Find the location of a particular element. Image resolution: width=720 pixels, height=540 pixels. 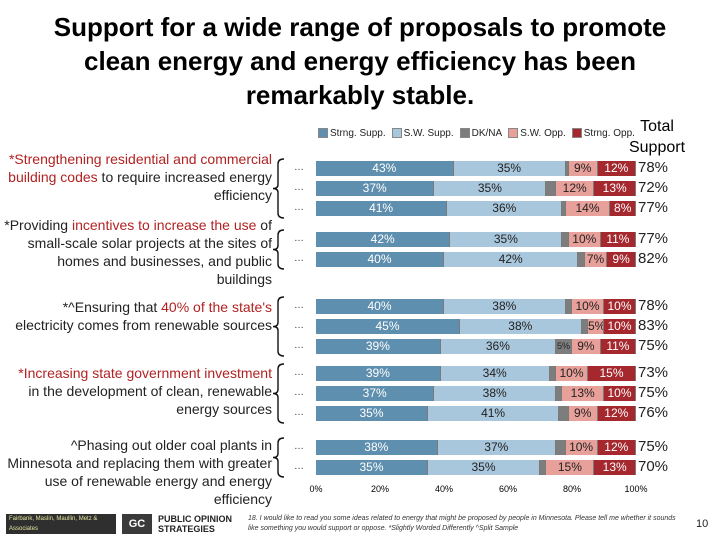

total-support-value: 82% is located at coordinates (653, 258).